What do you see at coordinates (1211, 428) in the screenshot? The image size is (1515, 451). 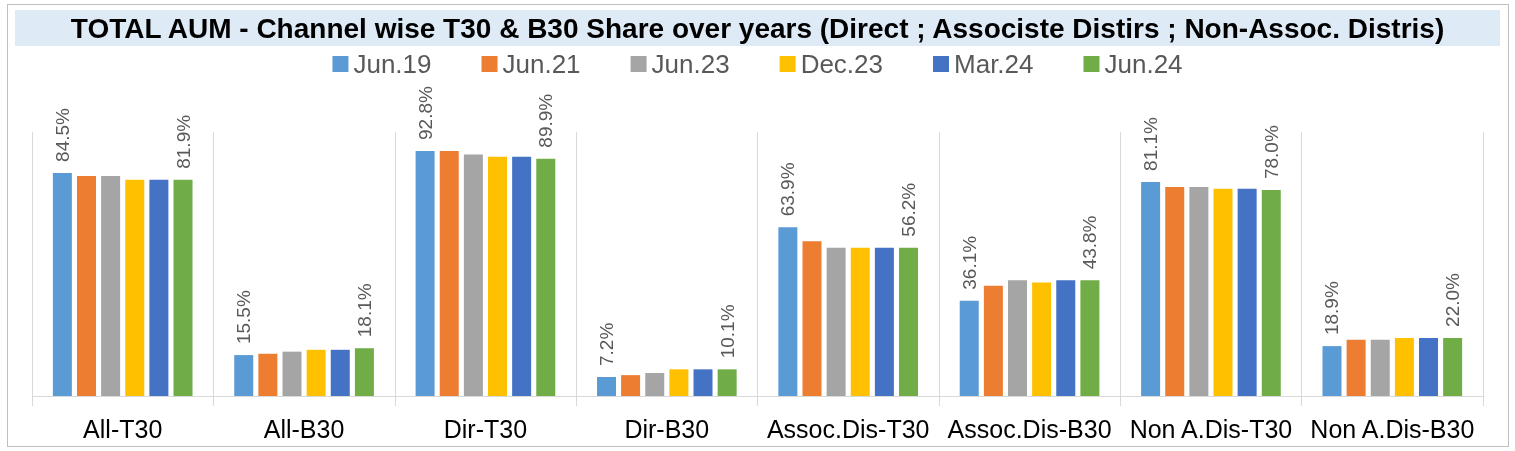 I see `x-tick-label: Non A.Dis-T30` at bounding box center [1211, 428].